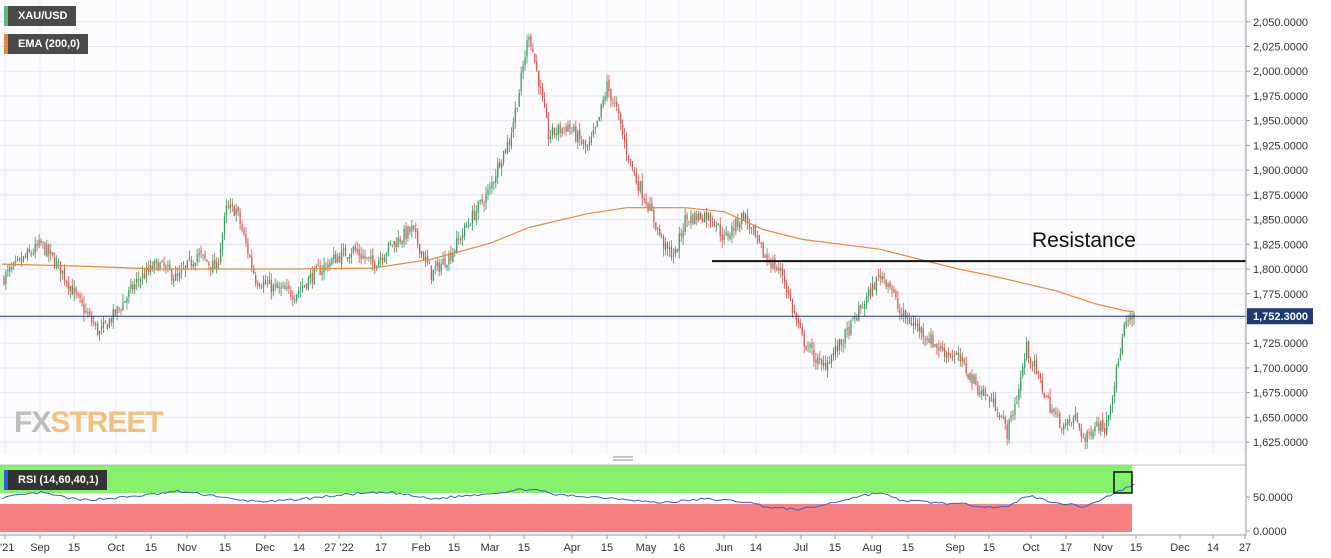 This screenshot has height=558, width=1331. What do you see at coordinates (1084, 240) in the screenshot?
I see `resistance-label: Resistance` at bounding box center [1084, 240].